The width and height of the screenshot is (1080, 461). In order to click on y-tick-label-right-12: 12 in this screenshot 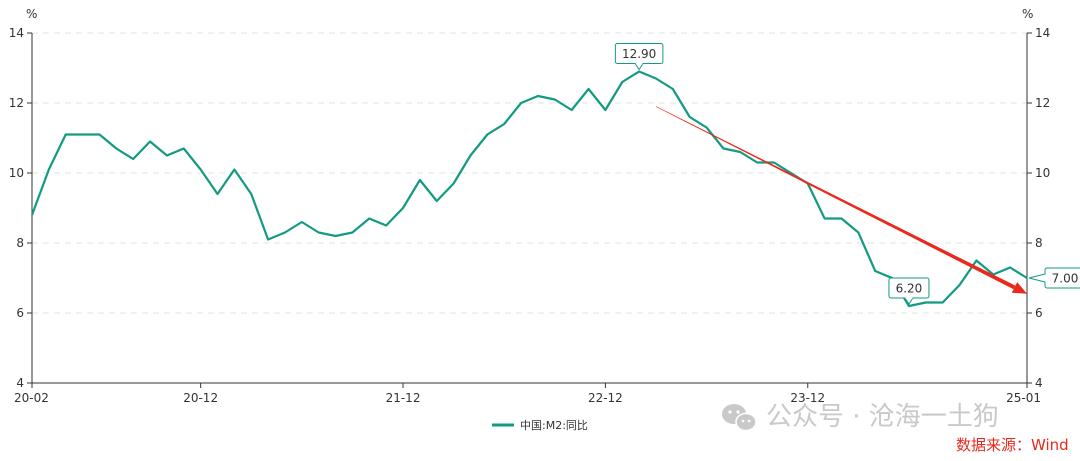, I will do `click(1042, 103)`.